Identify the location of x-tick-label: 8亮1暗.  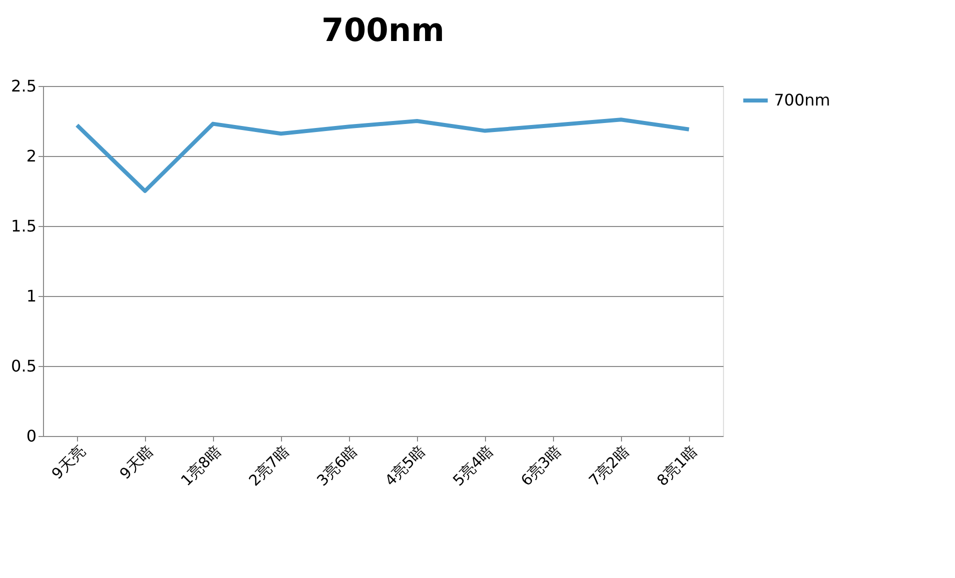
(677, 466).